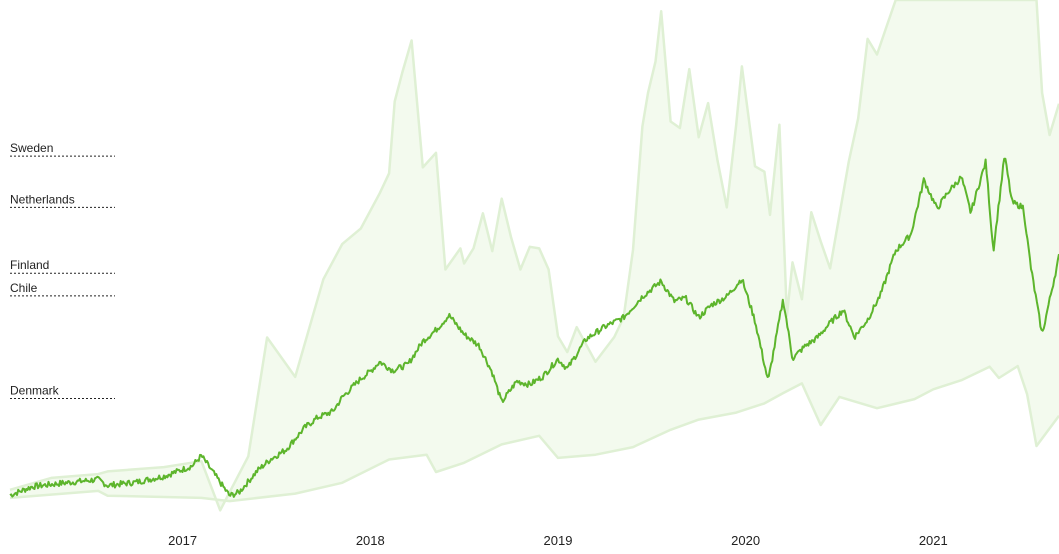  What do you see at coordinates (745, 540) in the screenshot?
I see `x-tick-label-2020: 2020` at bounding box center [745, 540].